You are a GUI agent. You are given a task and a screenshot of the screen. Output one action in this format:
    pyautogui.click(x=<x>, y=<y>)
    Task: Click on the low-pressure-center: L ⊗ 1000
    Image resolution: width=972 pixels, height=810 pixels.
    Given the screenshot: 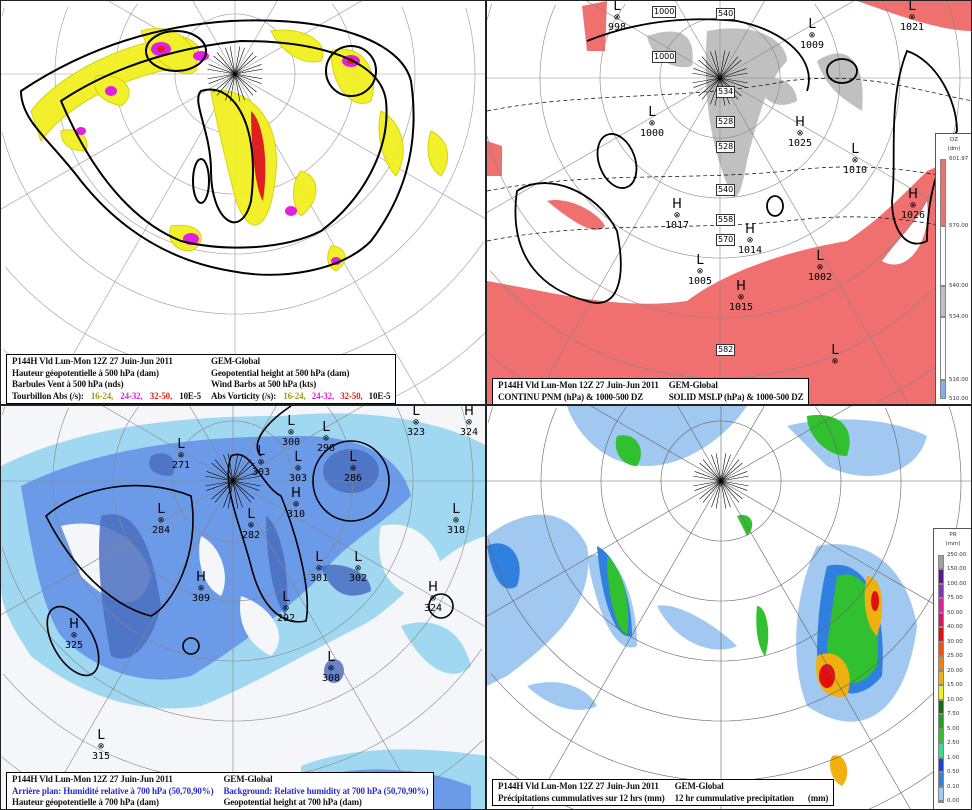 What is the action you would take?
    pyautogui.click(x=652, y=122)
    